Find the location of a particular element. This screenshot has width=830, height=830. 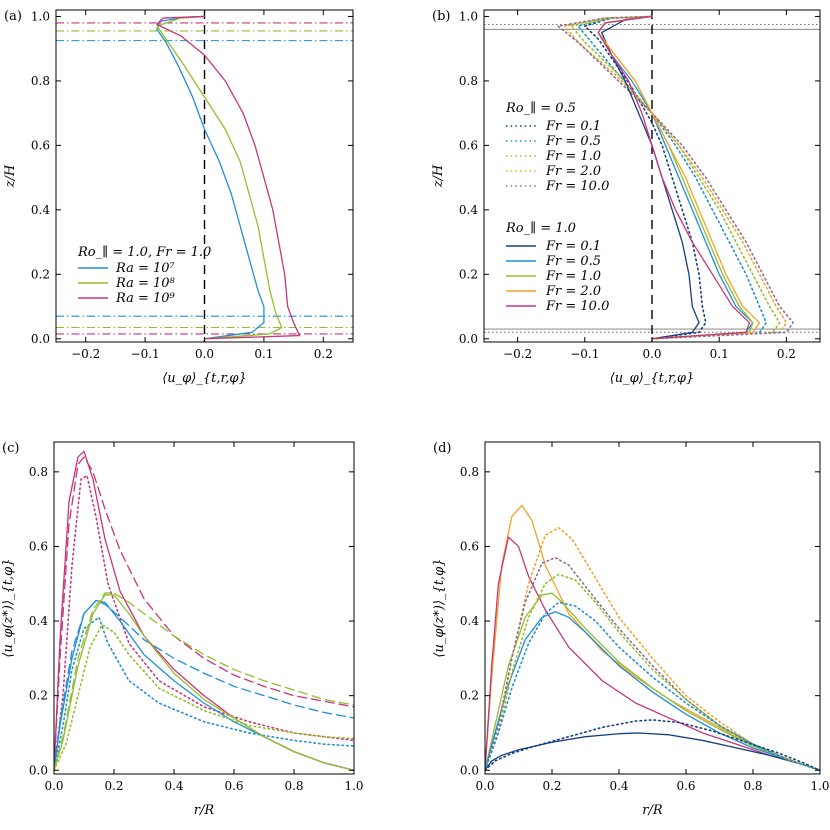

series-line-magenta-solid is located at coordinates (652, 653).